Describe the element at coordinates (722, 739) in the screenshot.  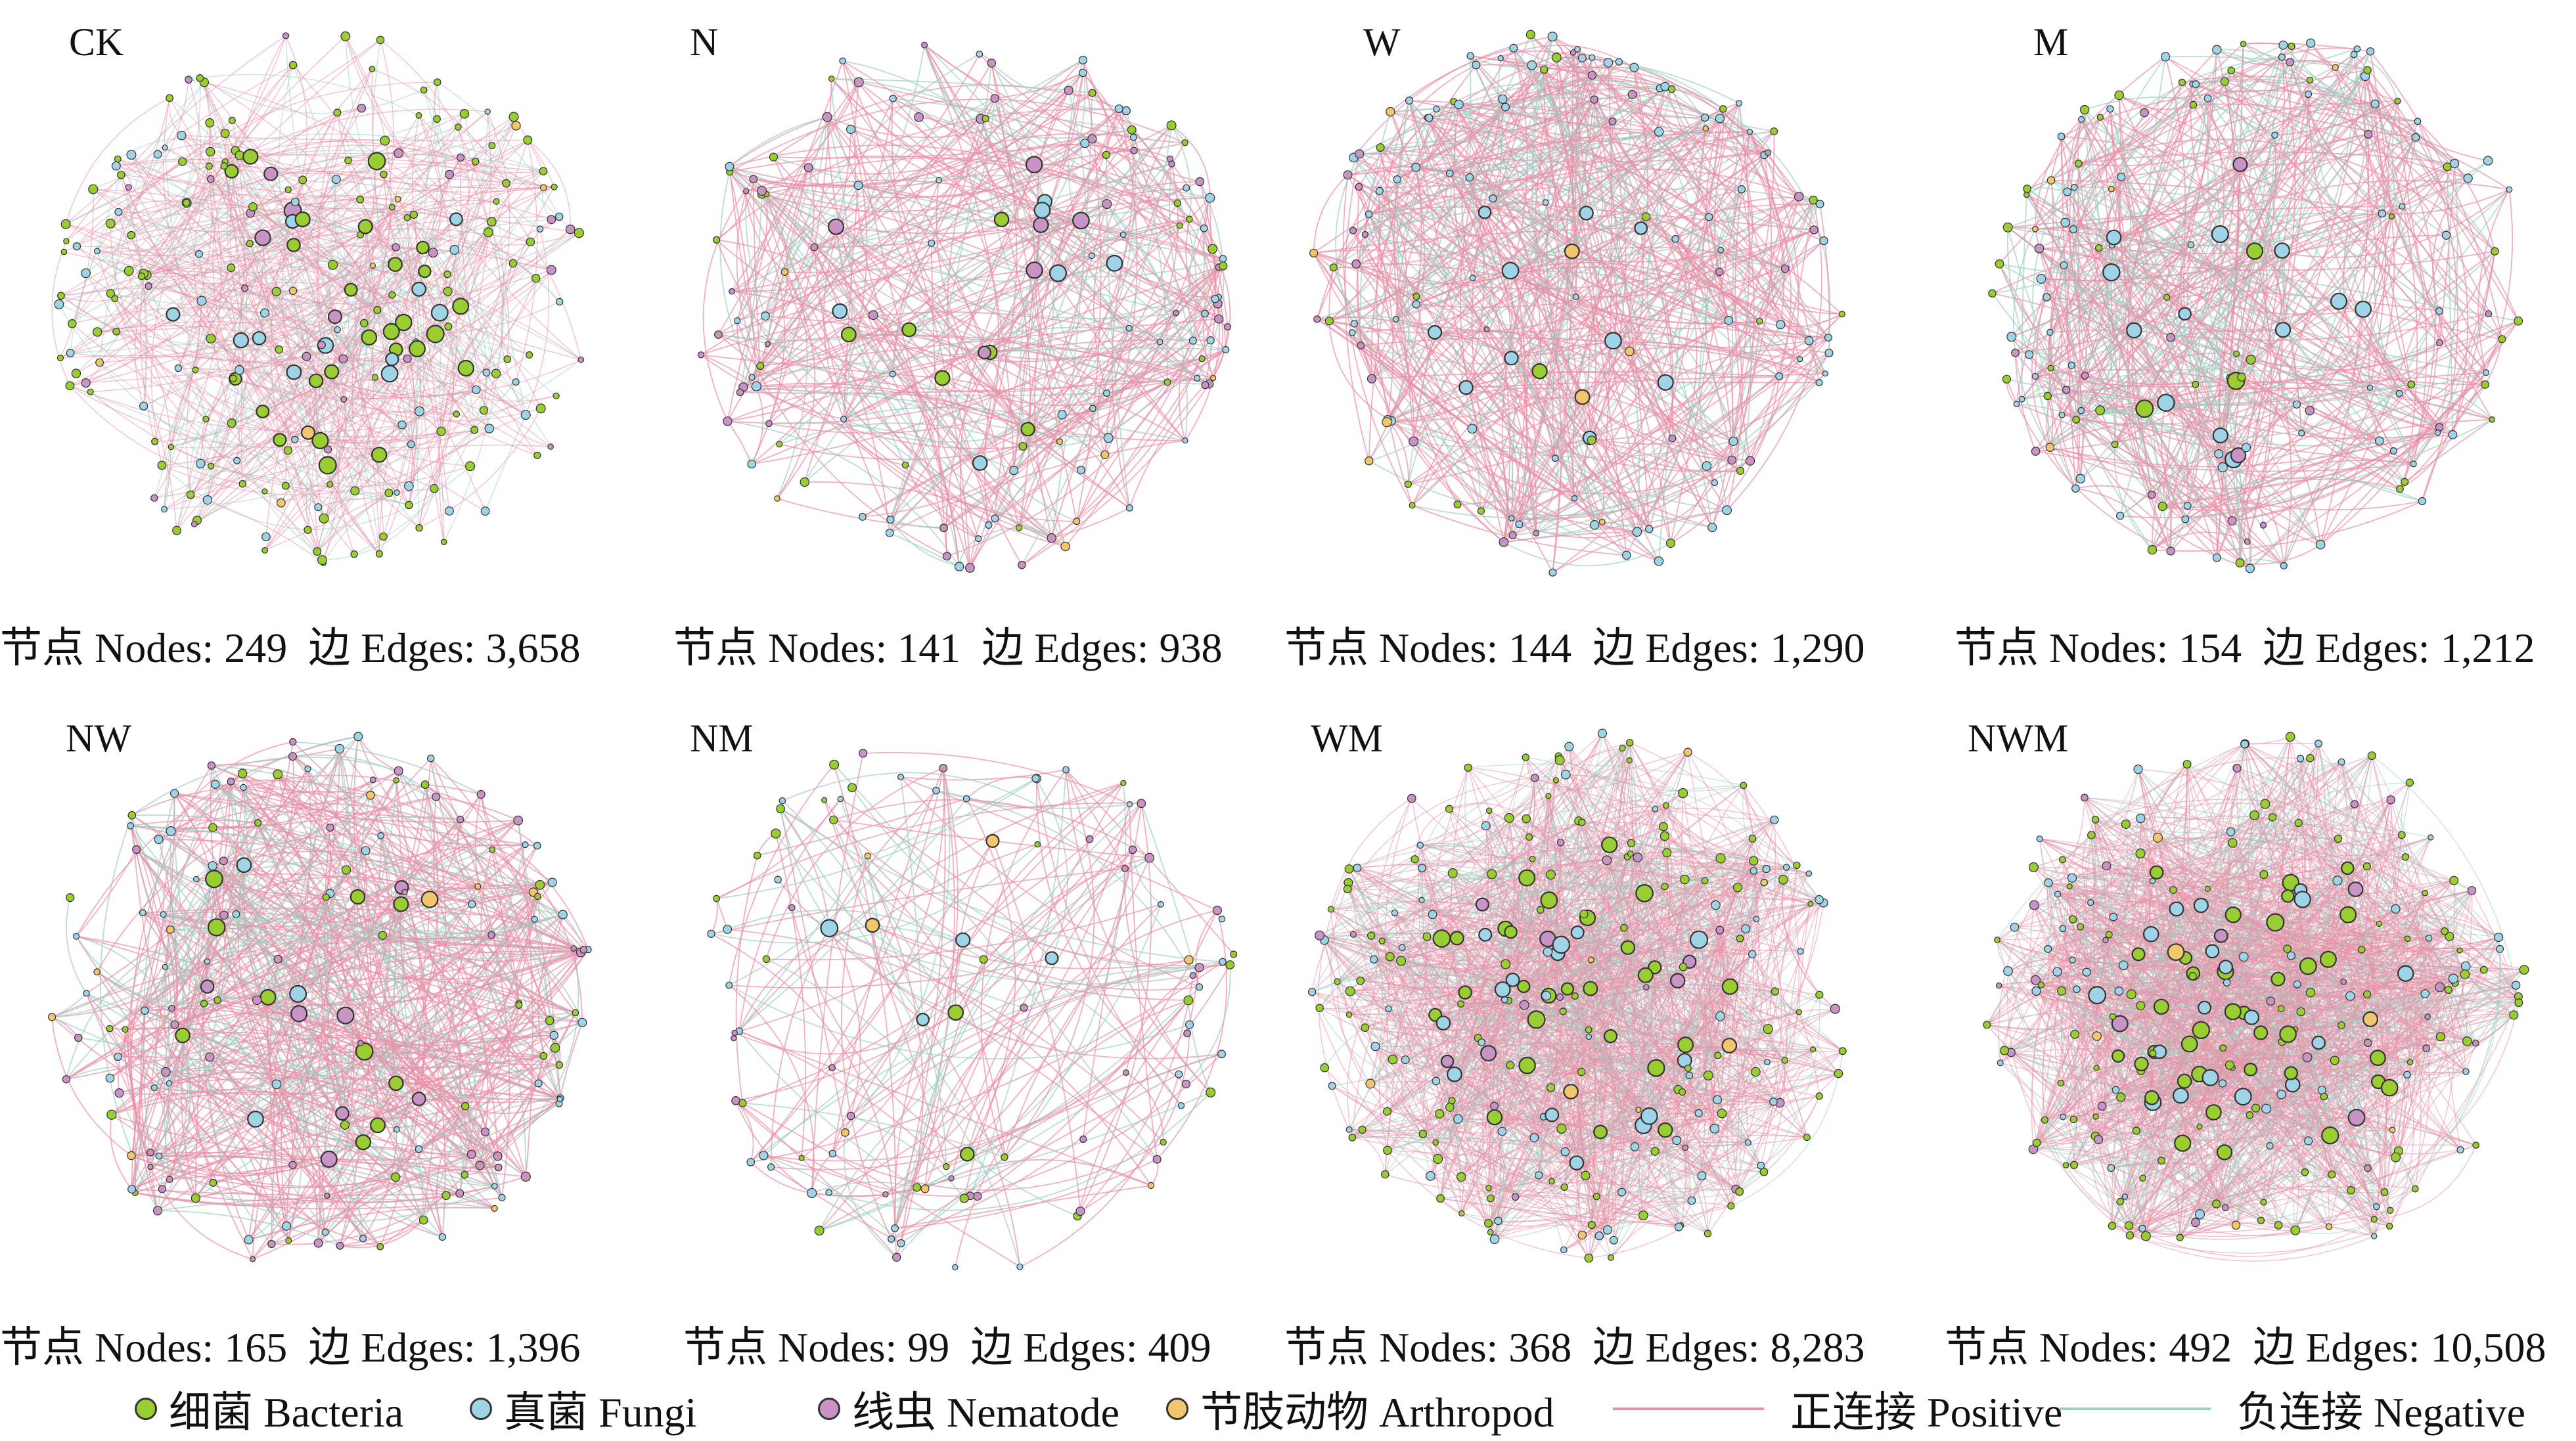
I see `panel-label: NM` at that location.